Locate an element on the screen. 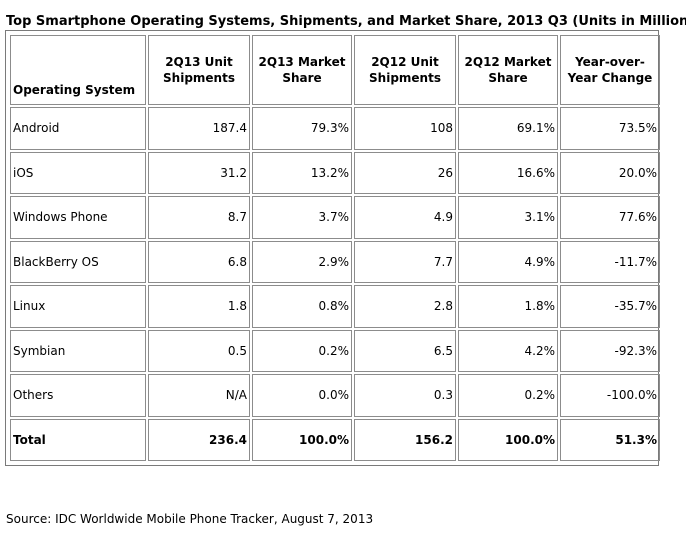 The height and width of the screenshot is (545, 686). table-row: Others N/A 0.0% 0.3 0.2% -100.0% is located at coordinates (335, 395).